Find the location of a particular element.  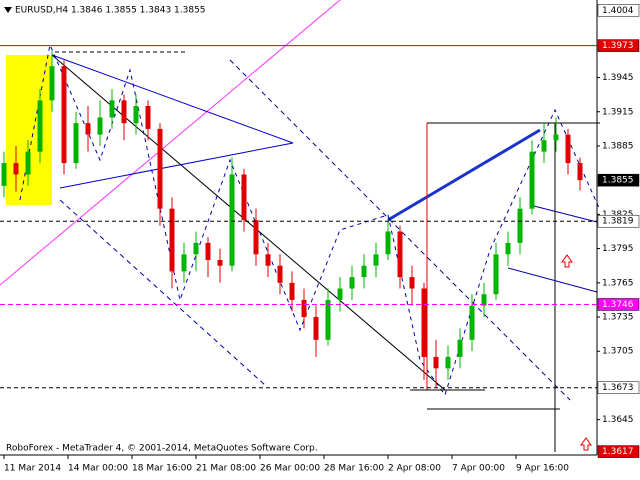

level-label: 1.3819 is located at coordinates (618, 222).